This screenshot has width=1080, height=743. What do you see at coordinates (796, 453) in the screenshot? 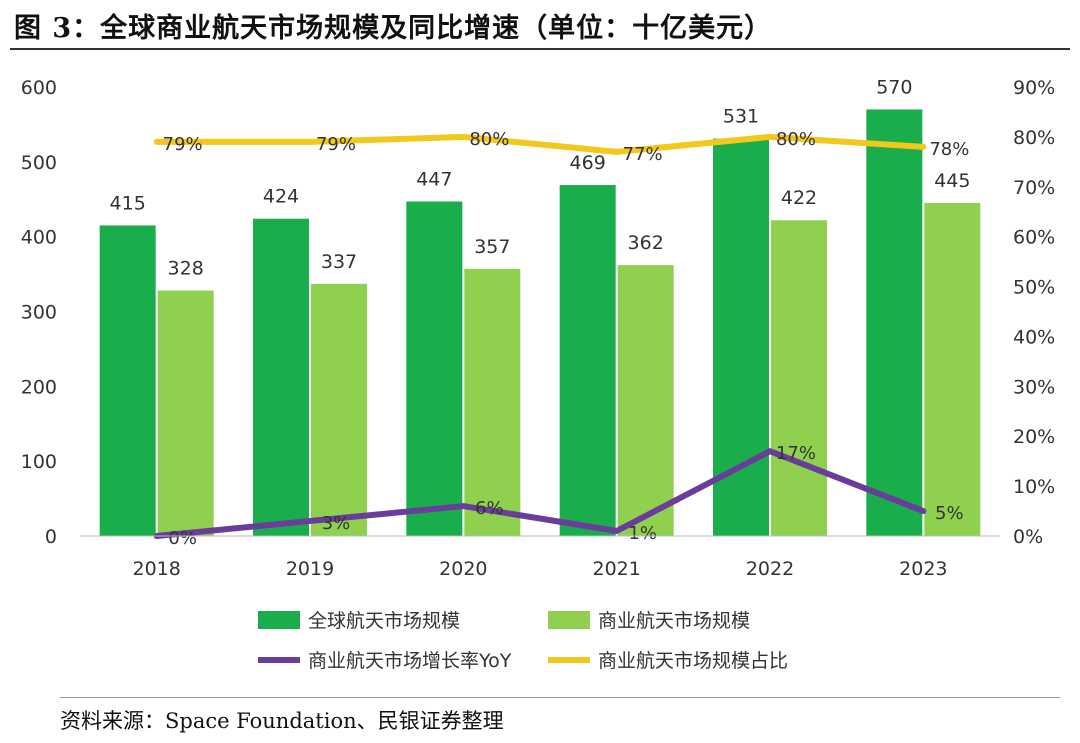
I see `line-data-label: 17%` at bounding box center [796, 453].